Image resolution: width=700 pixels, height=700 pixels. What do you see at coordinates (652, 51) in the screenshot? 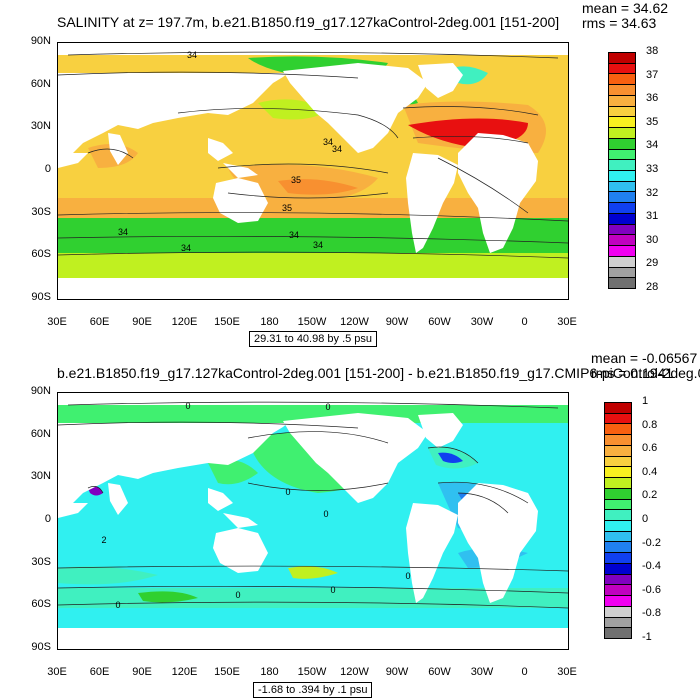
I see `panel1-colorbar-label: 38` at bounding box center [652, 51].